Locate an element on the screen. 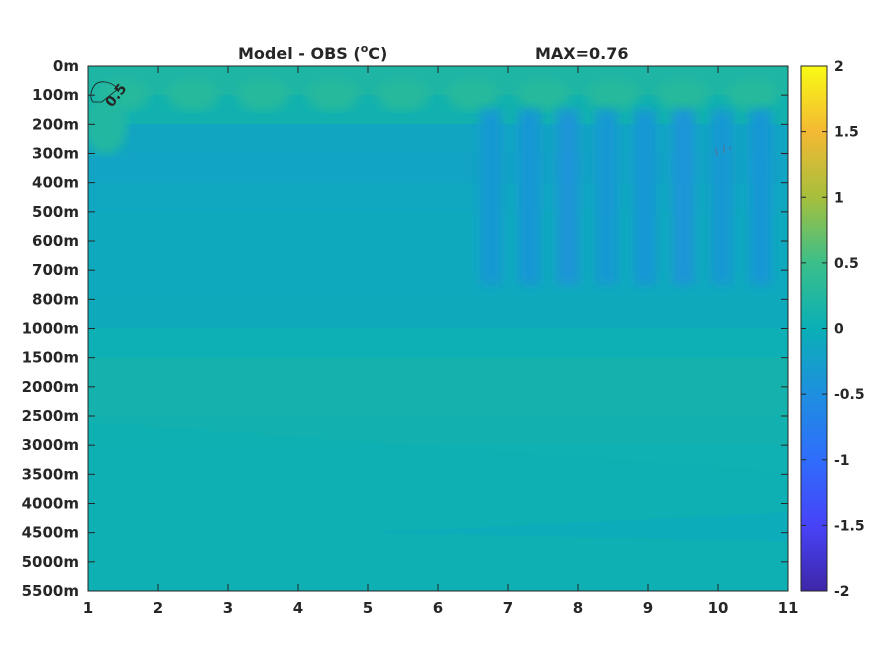 The image size is (875, 660). chart-title: Model - OBS (oC) is located at coordinates (312, 52).